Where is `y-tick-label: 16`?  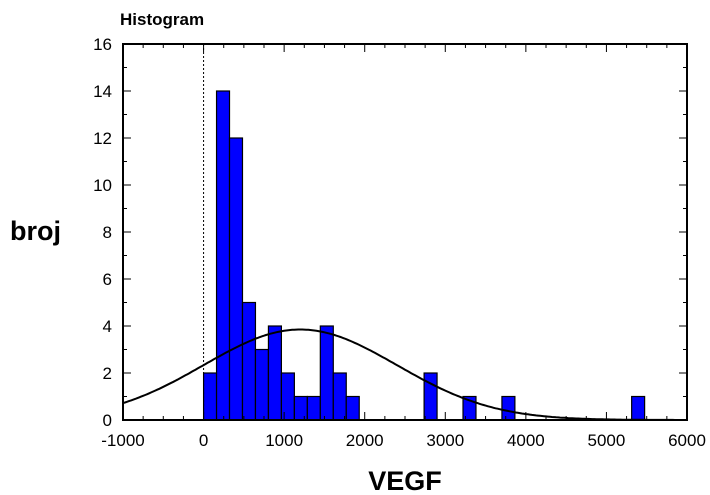 y-tick-label: 16 is located at coordinates (102, 44).